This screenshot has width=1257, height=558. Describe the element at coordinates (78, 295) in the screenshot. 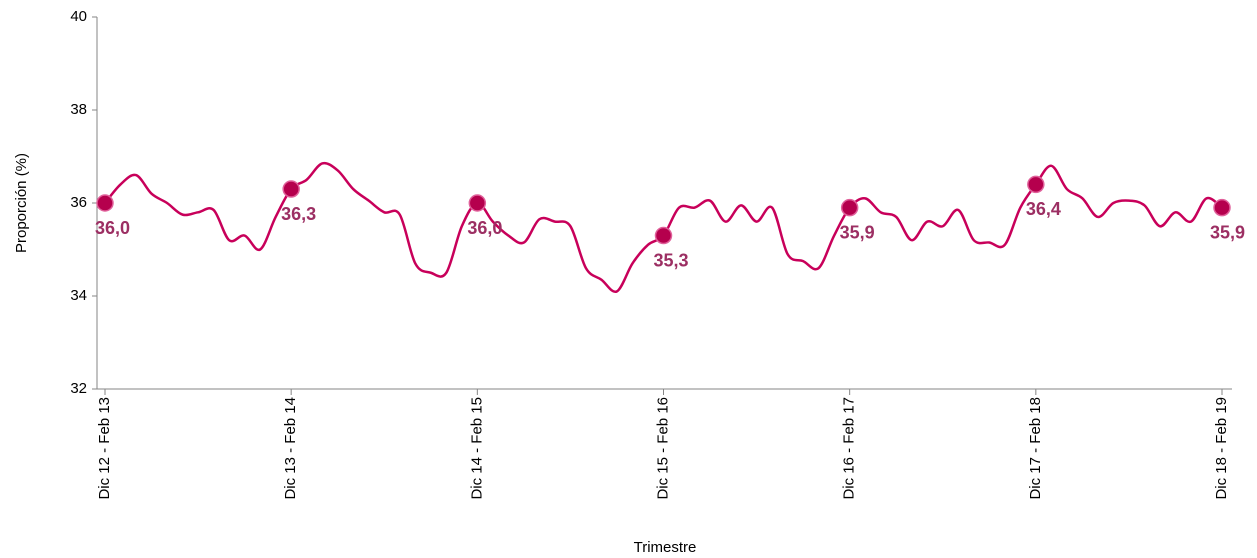

I see `y-tick-label: 34` at that location.